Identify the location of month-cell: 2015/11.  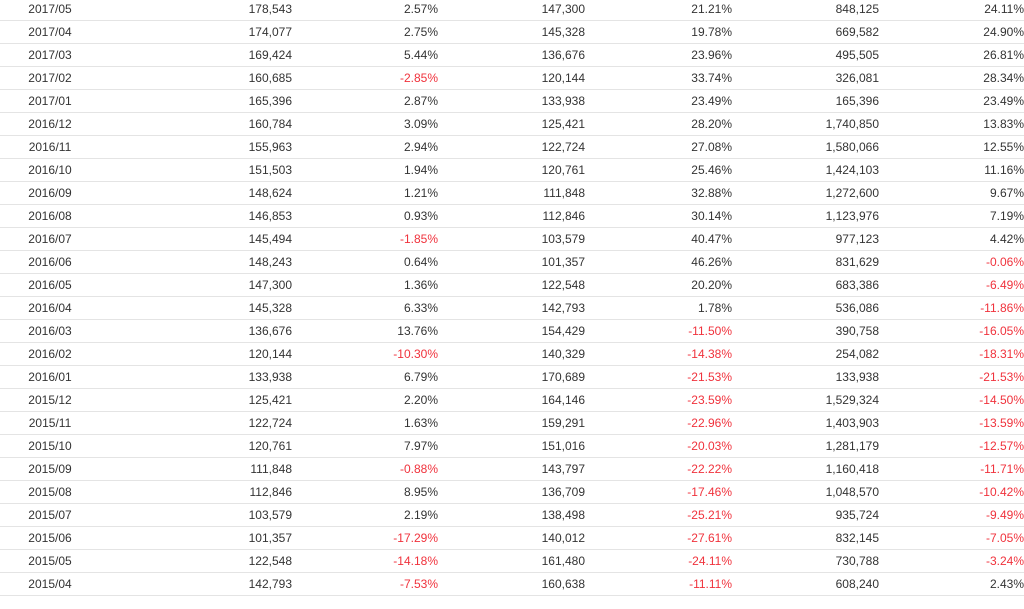
(50, 423).